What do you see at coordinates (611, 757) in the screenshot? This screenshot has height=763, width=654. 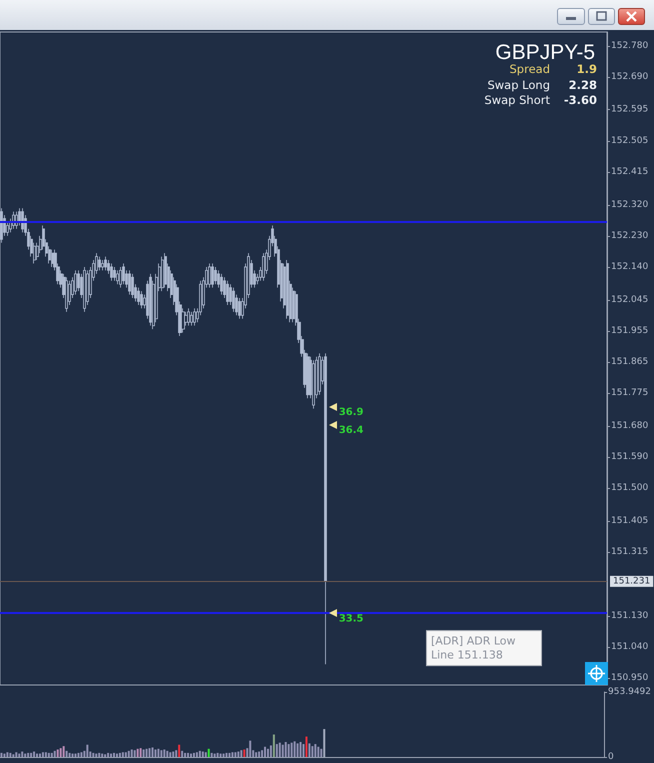 I see `y-tick-label: 0` at bounding box center [611, 757].